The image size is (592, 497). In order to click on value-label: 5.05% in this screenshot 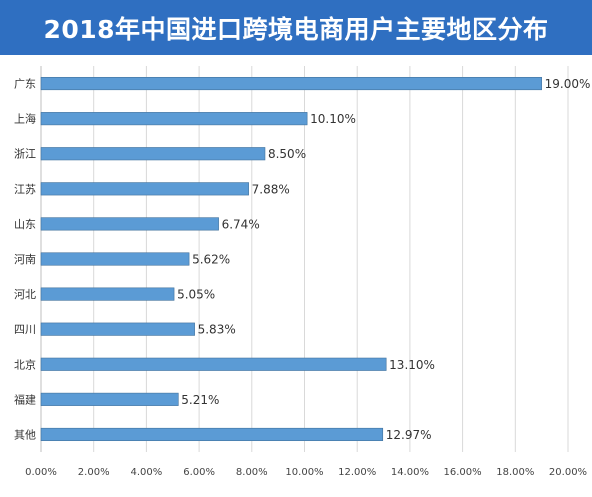, I will do `click(196, 295)`.